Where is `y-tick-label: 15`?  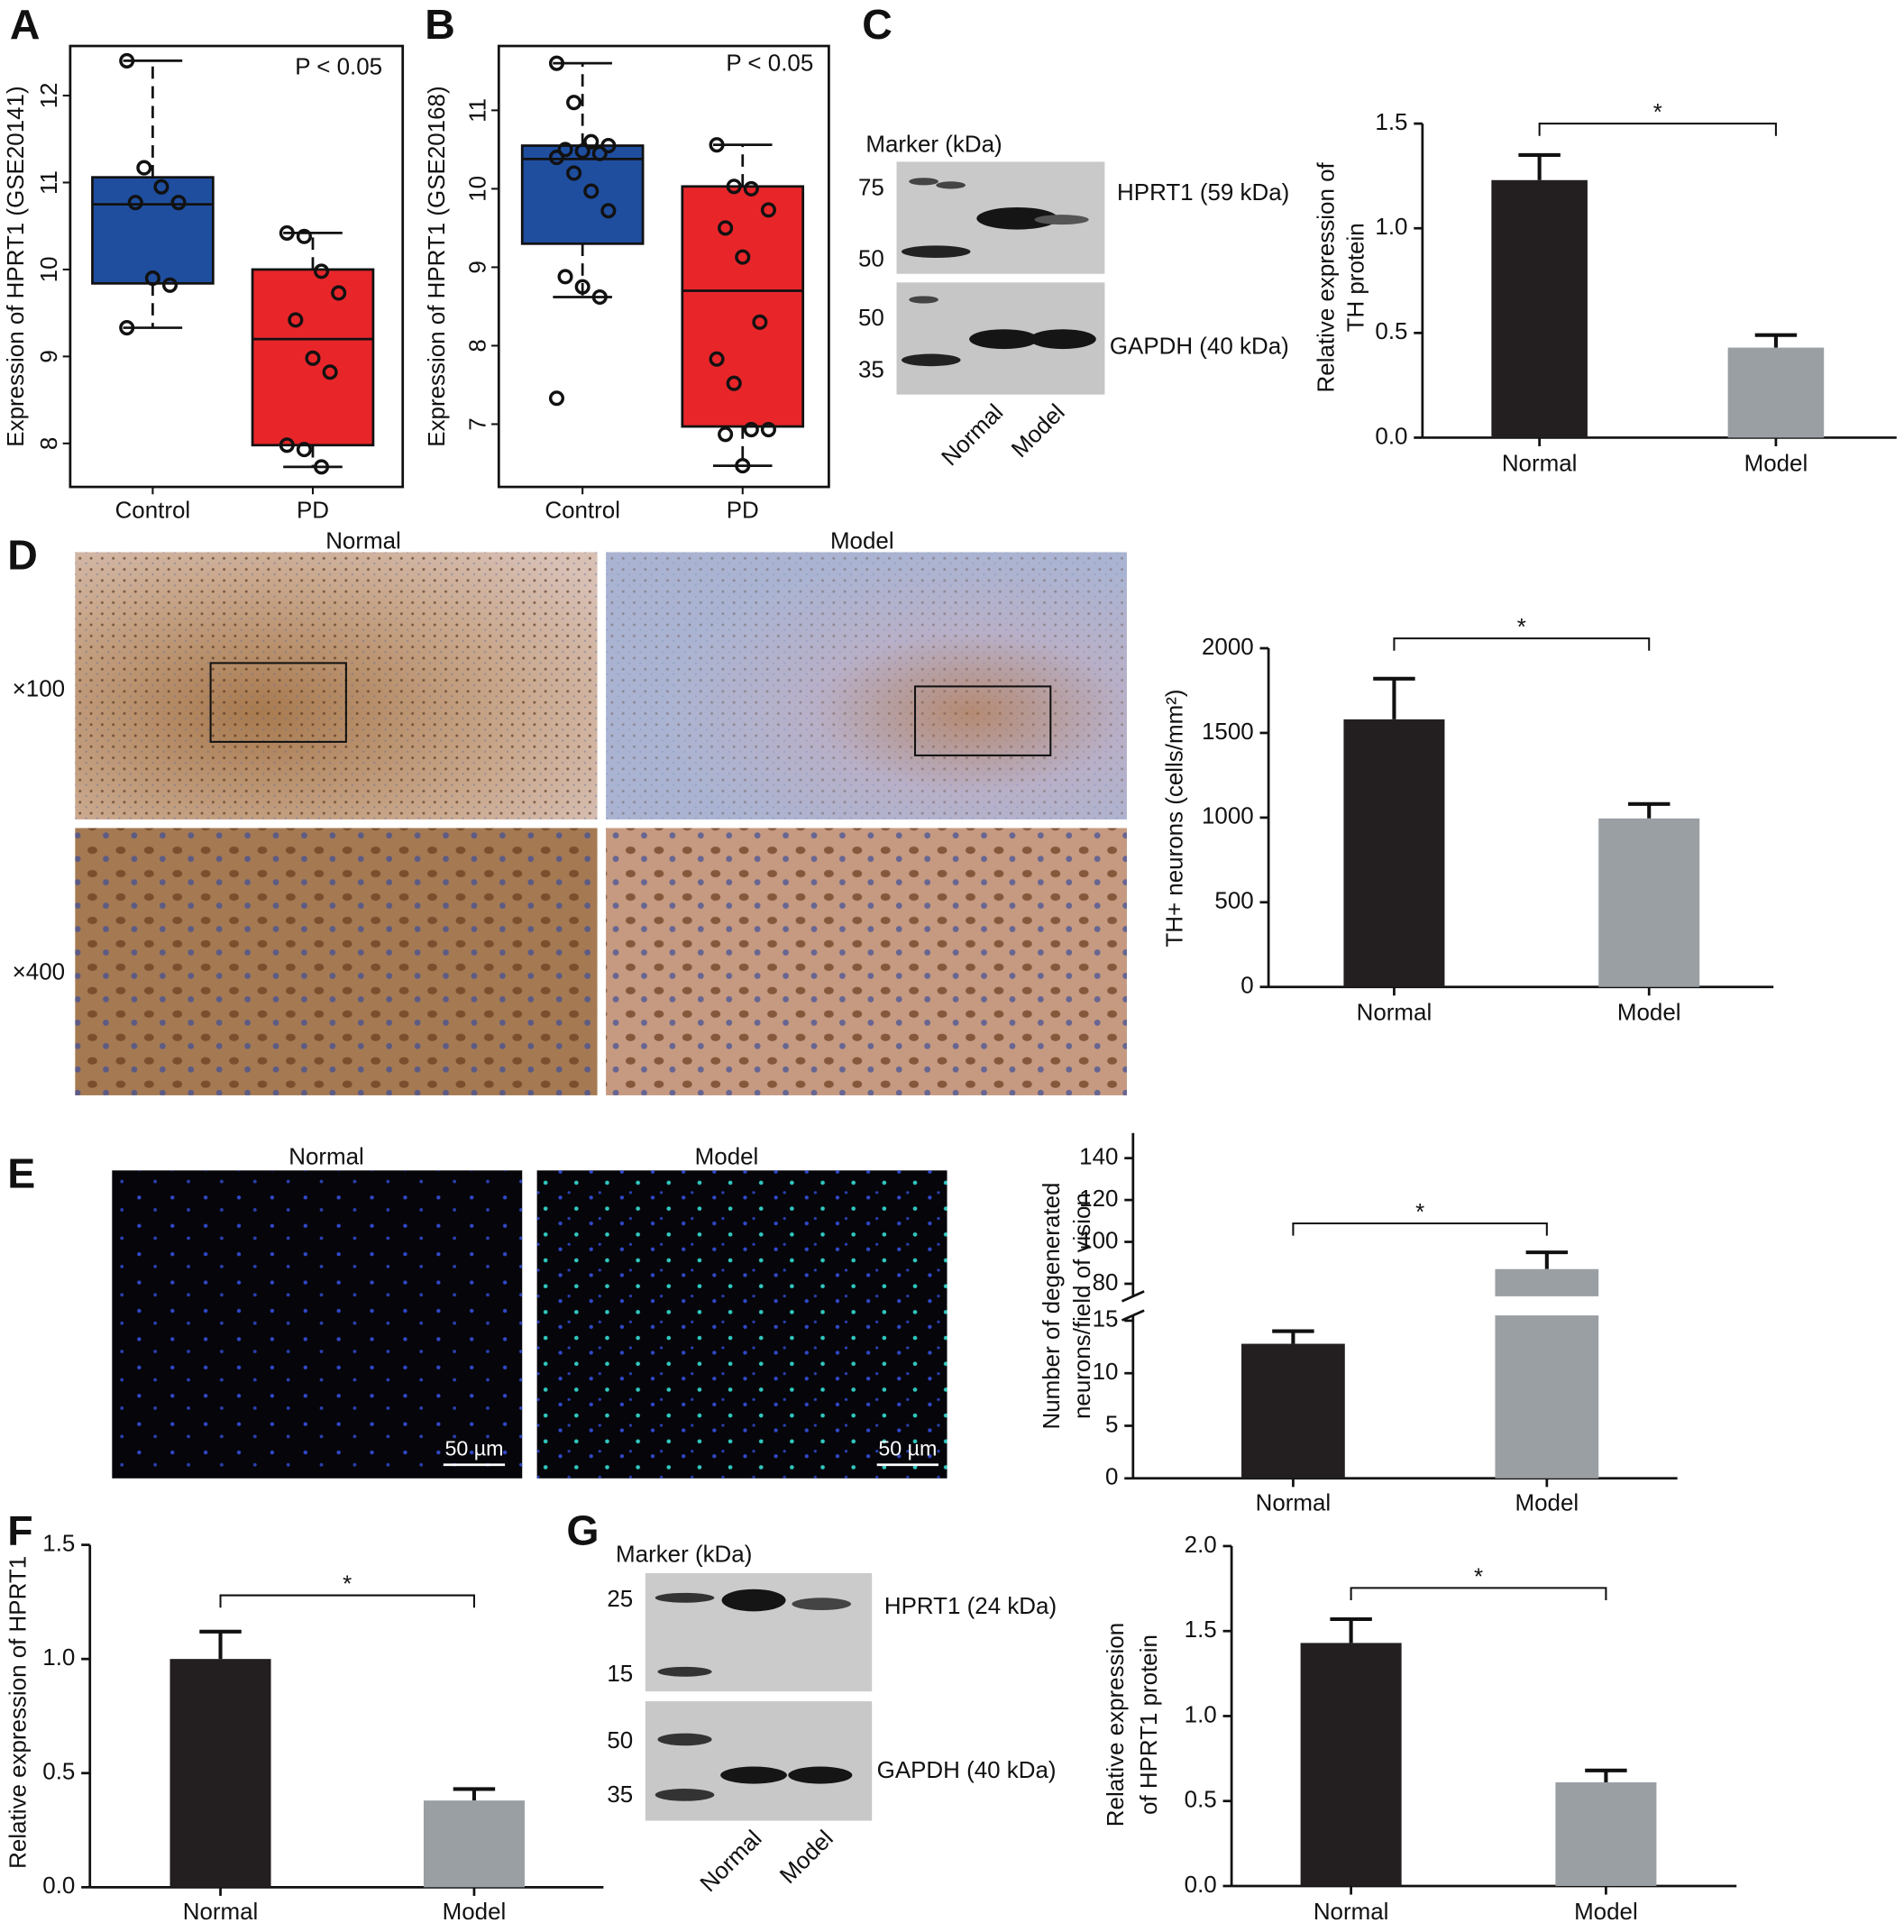 y-tick-label: 15 is located at coordinates (1106, 1320).